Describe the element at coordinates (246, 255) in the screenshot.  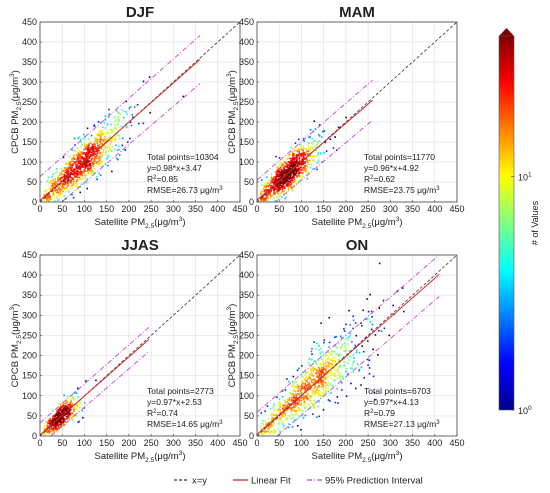
I see `y-tick-label: 450` at that location.